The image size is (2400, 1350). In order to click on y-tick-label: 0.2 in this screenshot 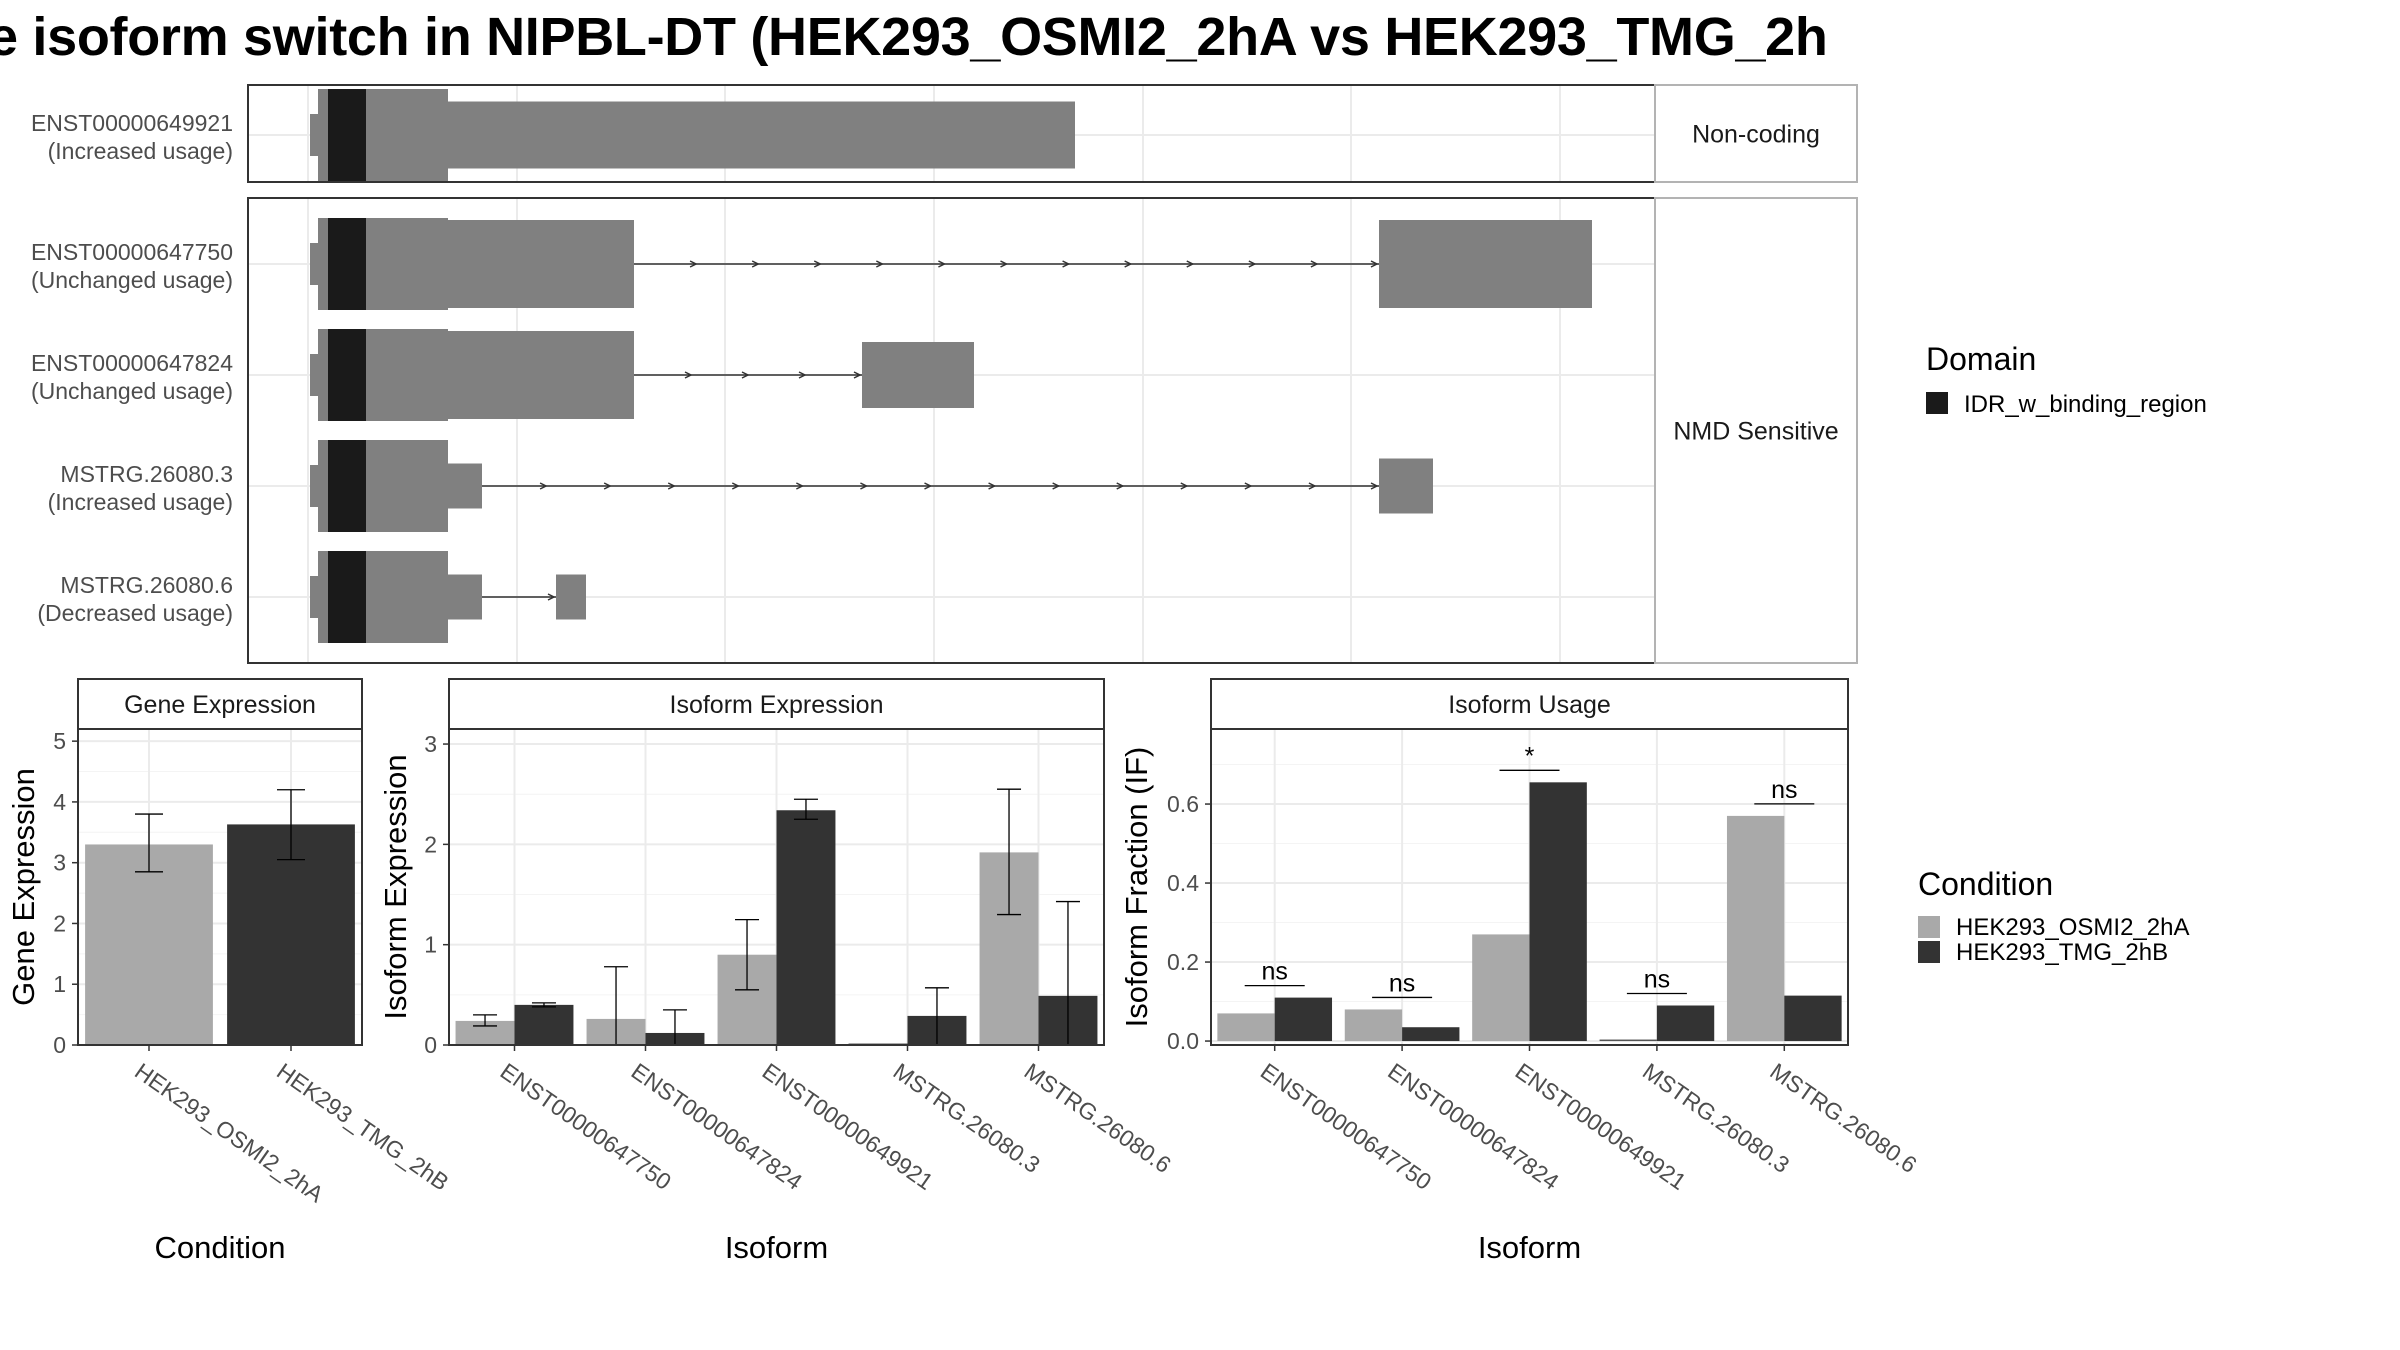, I will do `click(1183, 962)`.